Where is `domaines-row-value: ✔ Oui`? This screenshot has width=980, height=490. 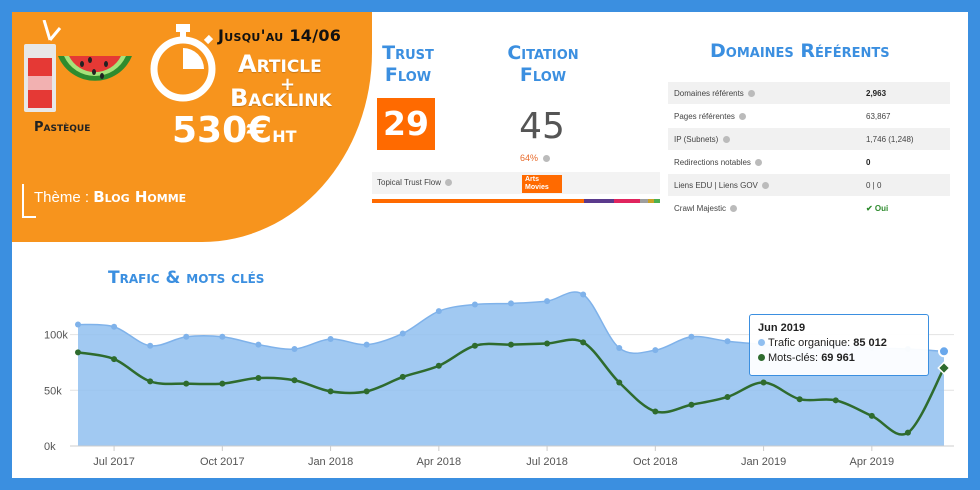 domaines-row-value: ✔ Oui is located at coordinates (877, 208).